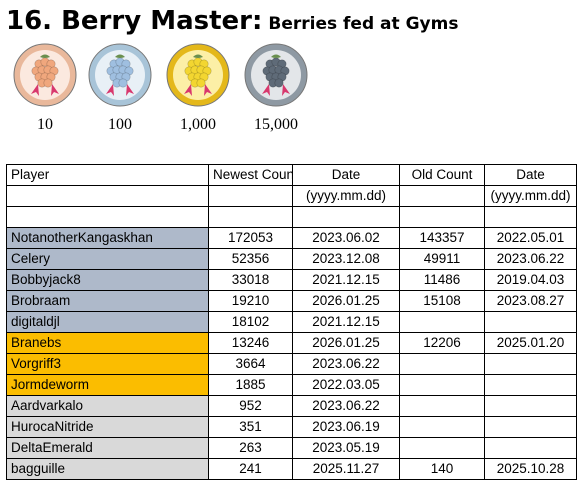 The width and height of the screenshot is (584, 500). I want to click on old-count-cell: 140, so click(442, 469).